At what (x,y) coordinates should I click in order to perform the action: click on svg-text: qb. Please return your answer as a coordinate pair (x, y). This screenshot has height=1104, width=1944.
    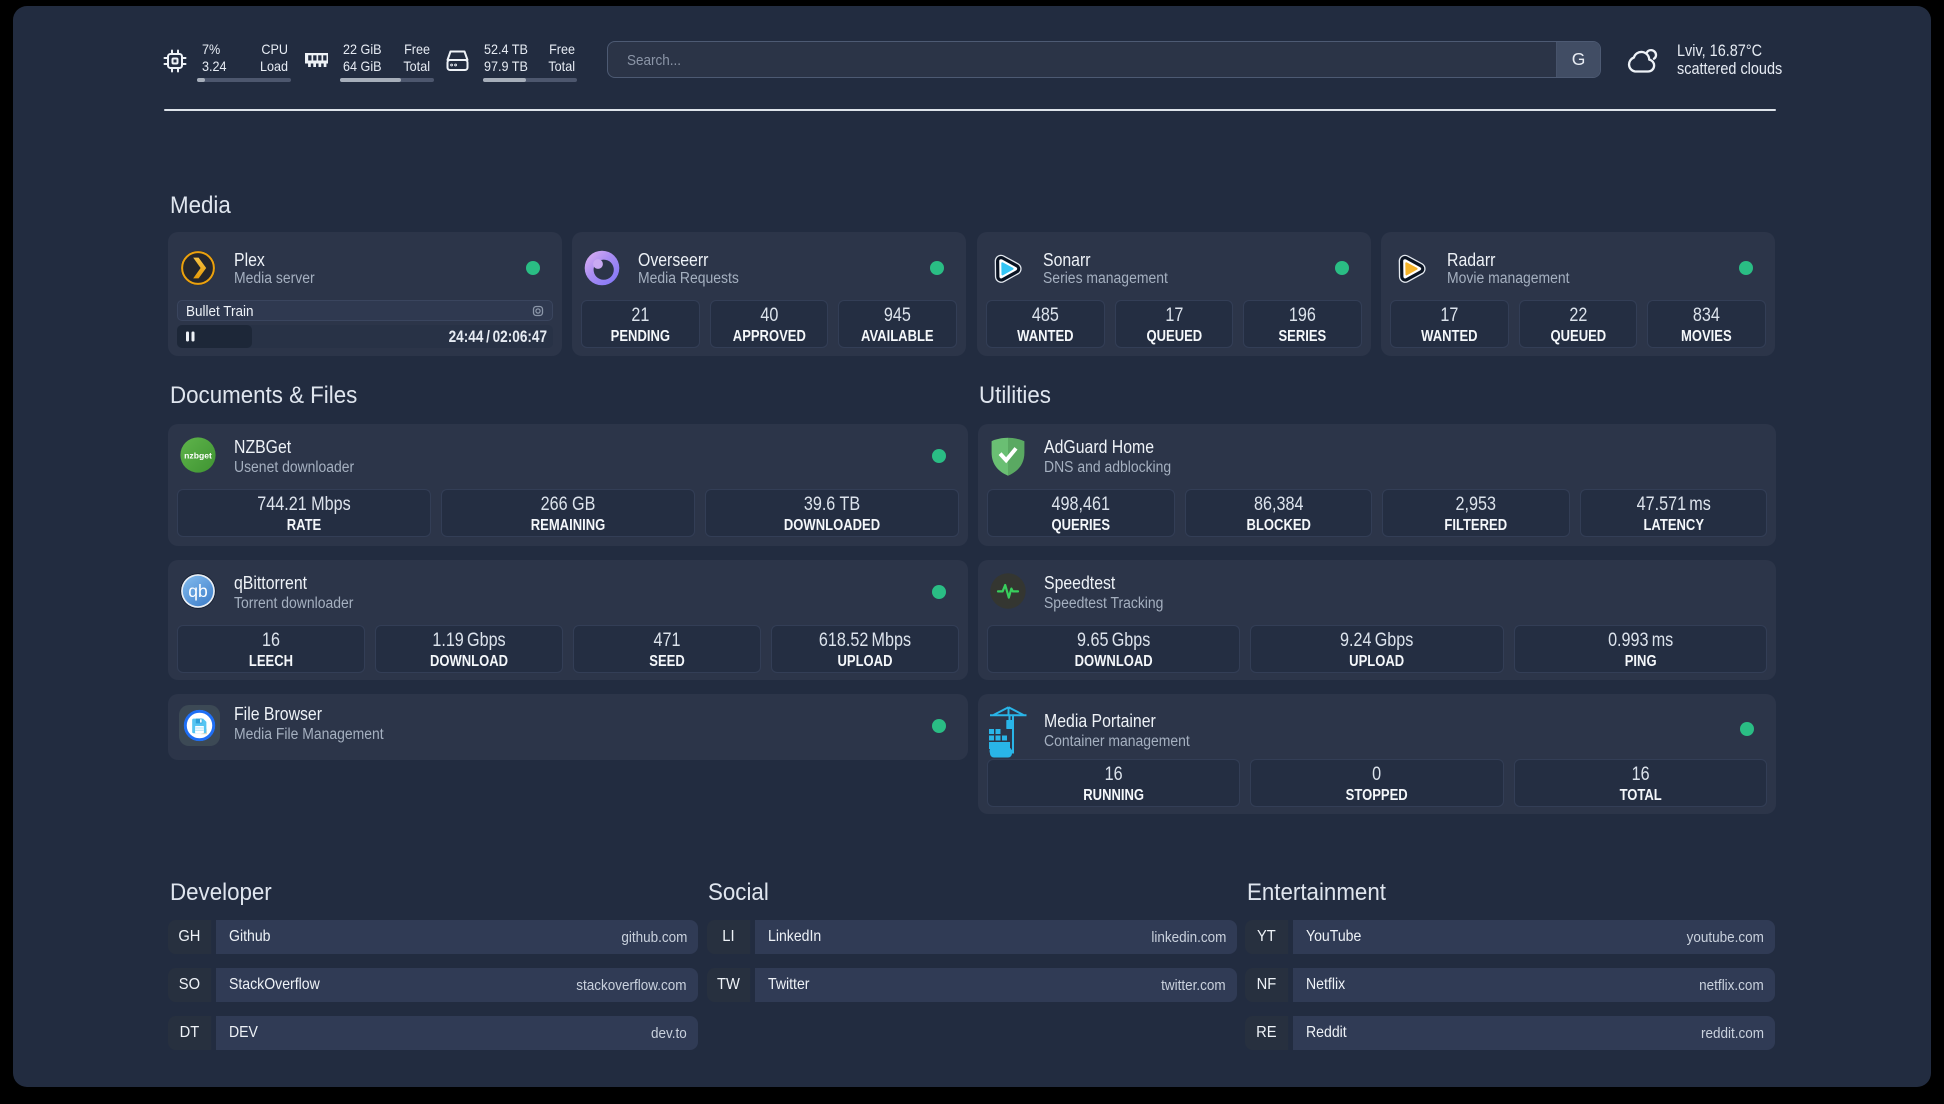
    Looking at the image, I should click on (197, 591).